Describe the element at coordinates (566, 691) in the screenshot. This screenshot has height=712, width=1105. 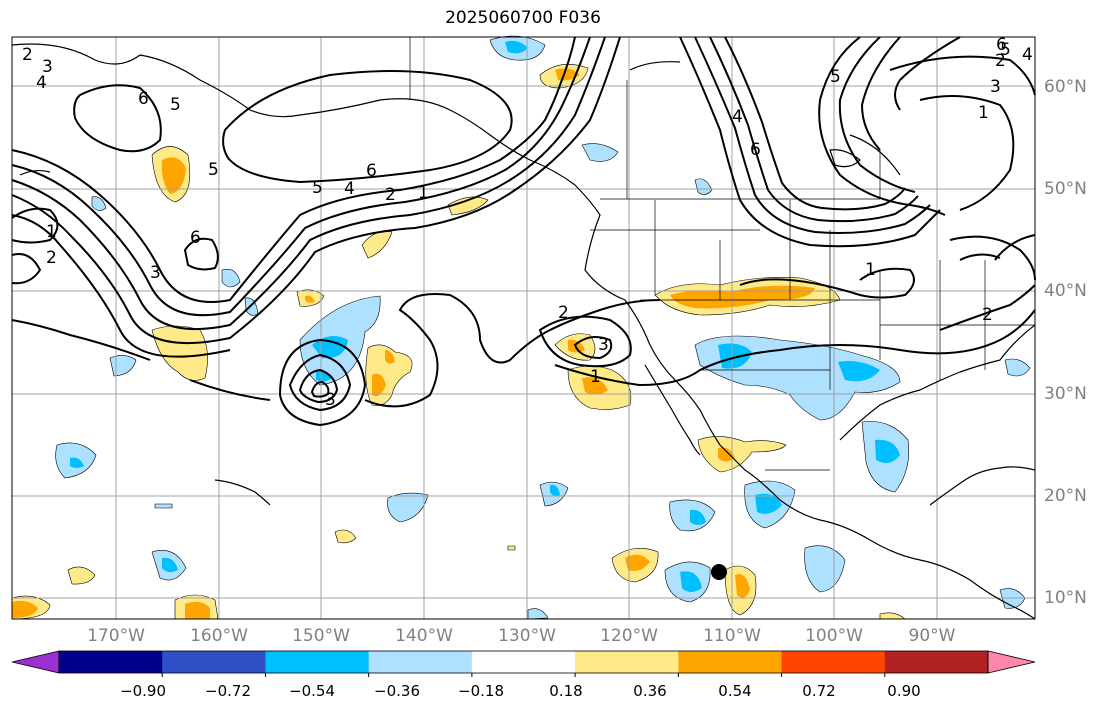
I see `colorbar-tick-label: 0.18` at that location.